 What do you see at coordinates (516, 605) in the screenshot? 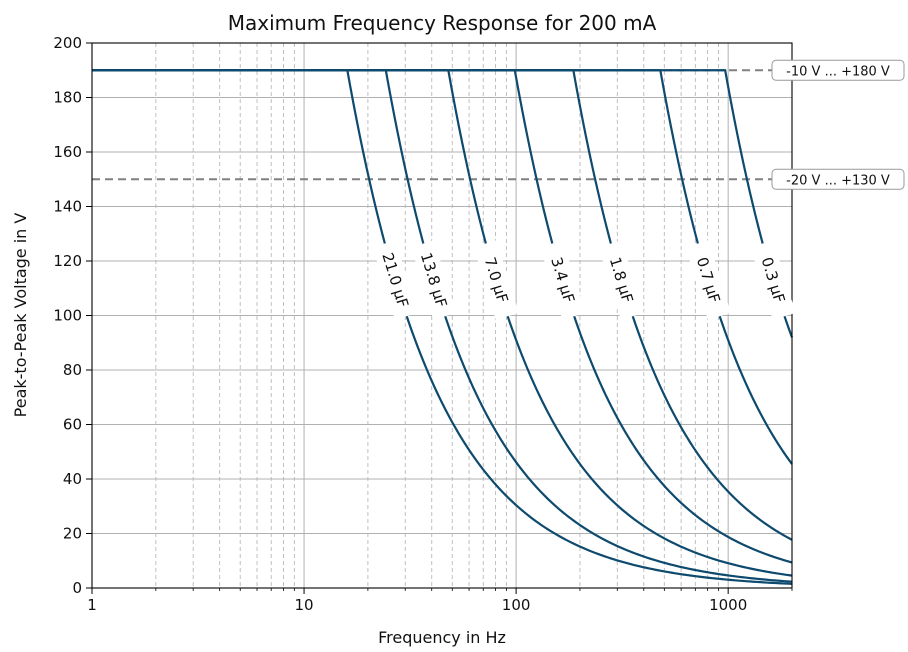
I see `x-tick-label: 100` at bounding box center [516, 605].